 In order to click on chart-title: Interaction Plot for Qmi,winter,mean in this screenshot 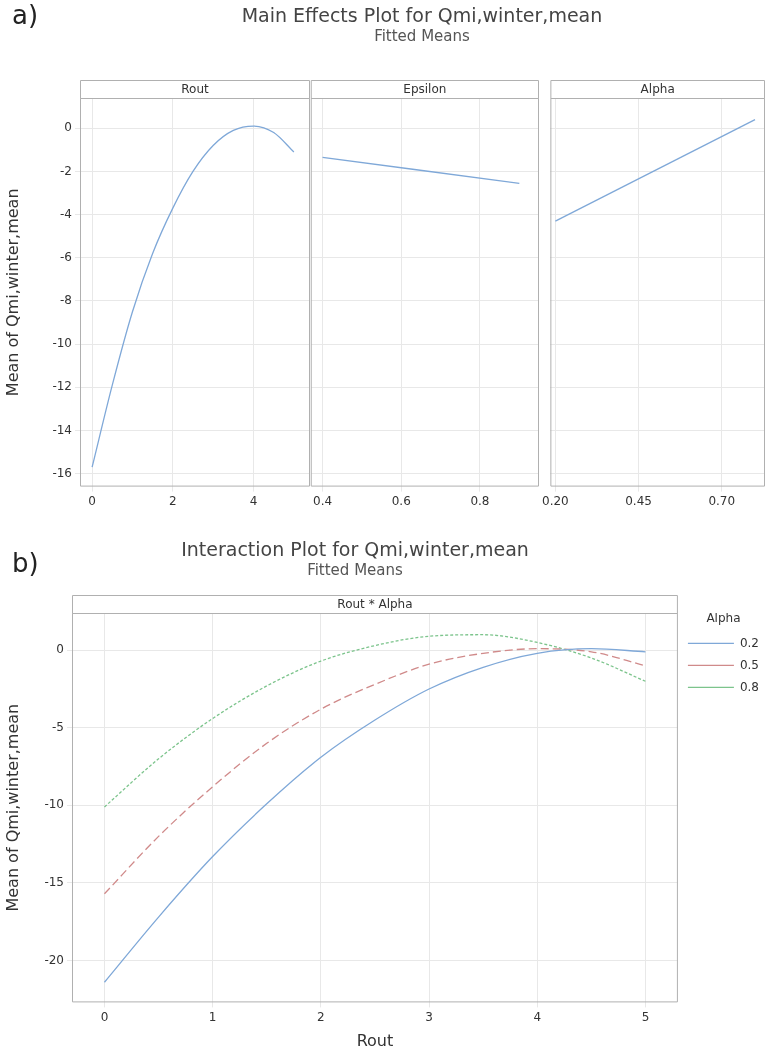, I will do `click(355, 549)`.